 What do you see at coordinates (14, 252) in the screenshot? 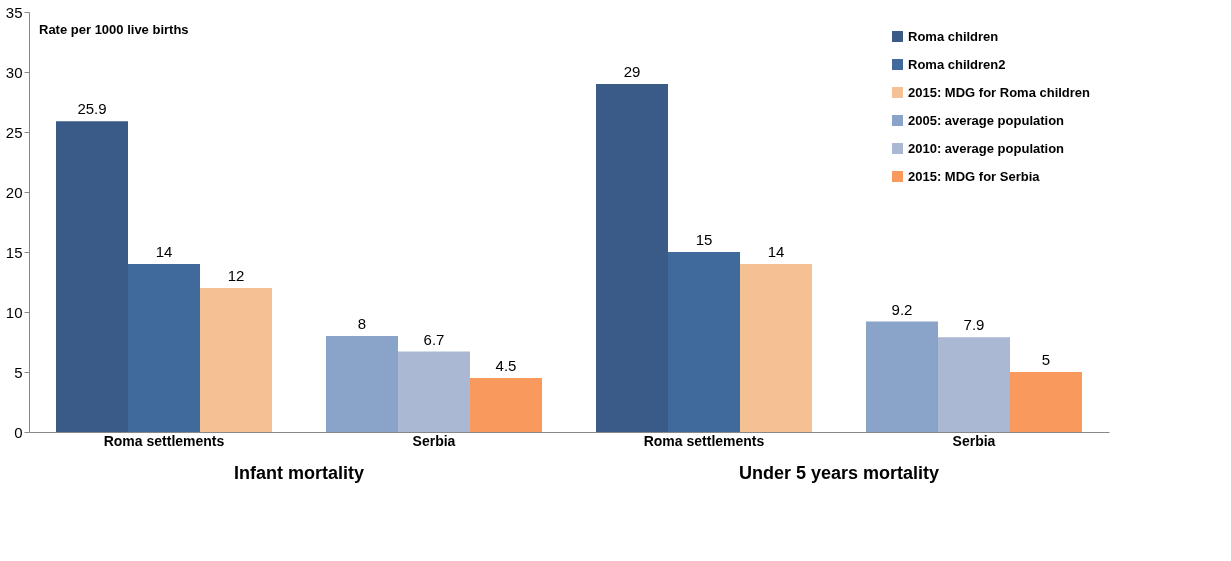
I see `y-tick-label: 15` at bounding box center [14, 252].